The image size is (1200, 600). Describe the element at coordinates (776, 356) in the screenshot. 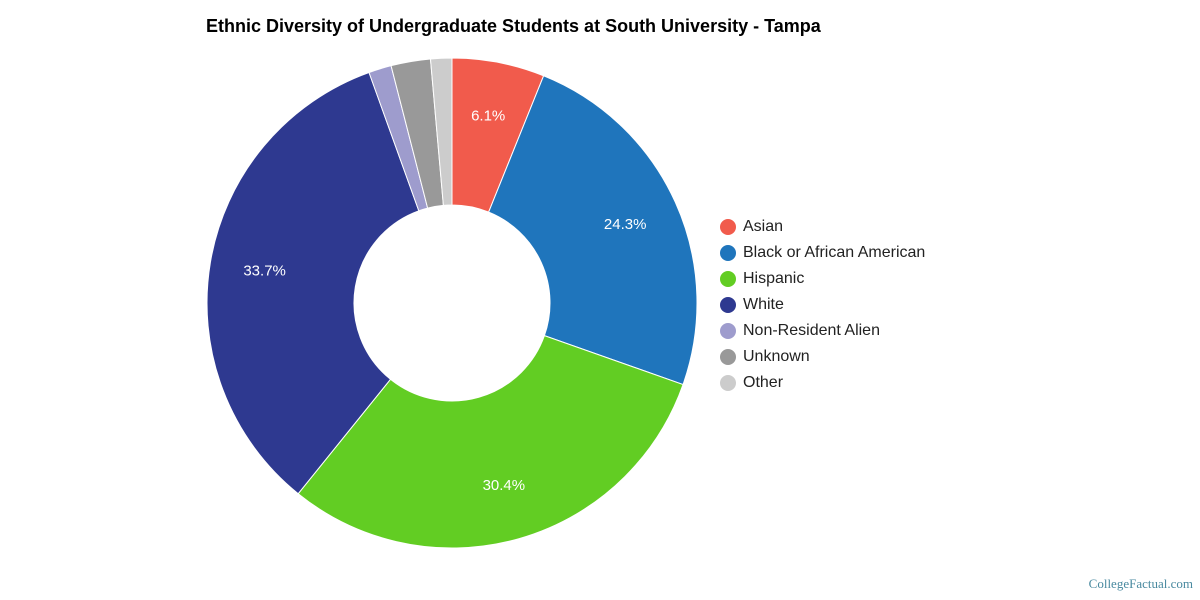

I see `legend-label: Unknown` at that location.